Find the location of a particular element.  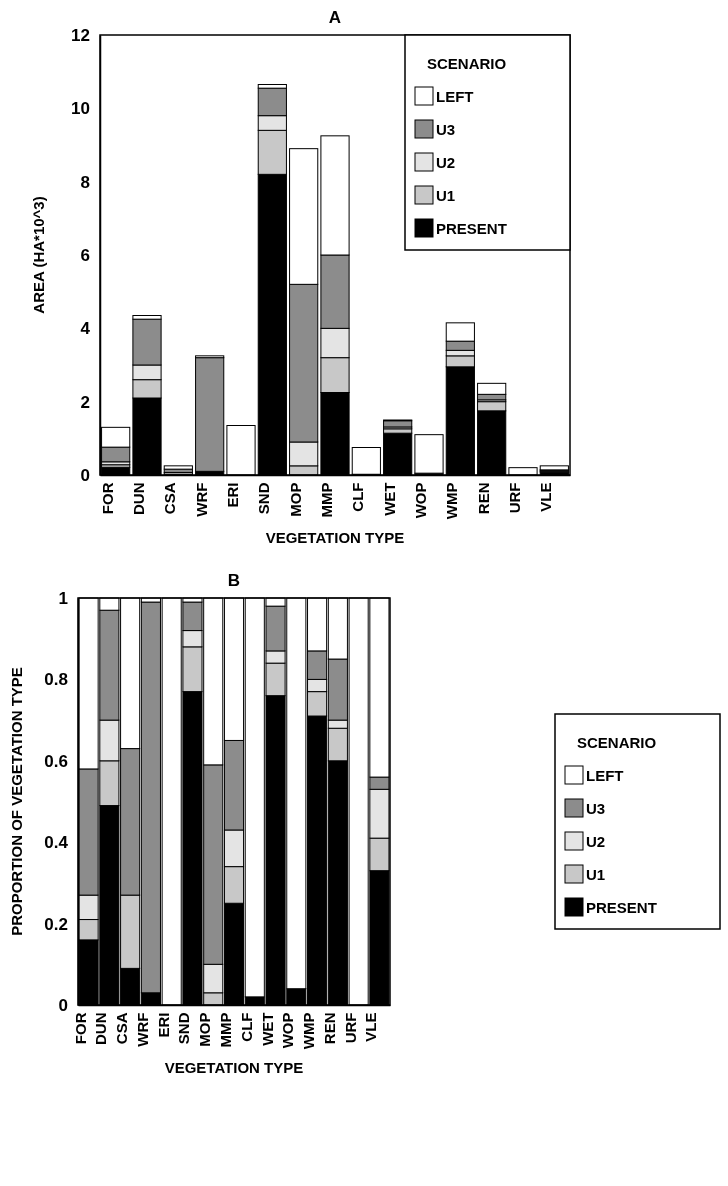

y-tick-label: 8 is located at coordinates (85, 182).